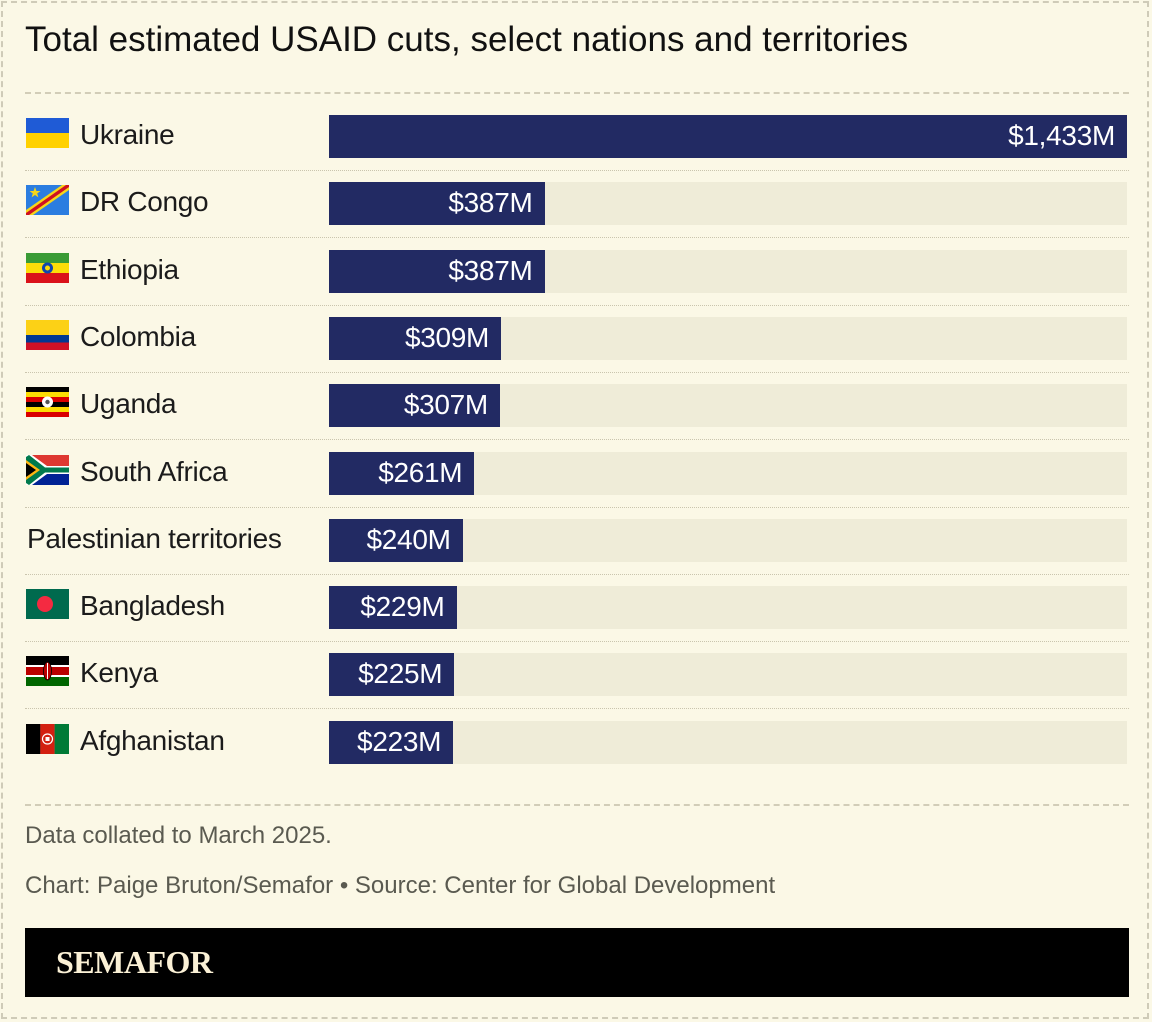 This screenshot has height=1022, width=1152. I want to click on uganda-flag-icon, so click(47, 402).